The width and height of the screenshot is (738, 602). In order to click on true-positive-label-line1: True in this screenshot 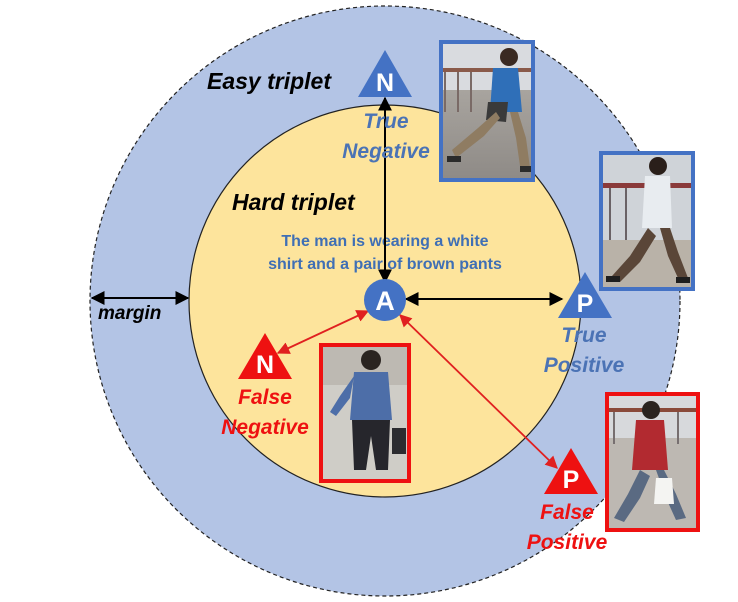, I will do `click(583, 335)`.